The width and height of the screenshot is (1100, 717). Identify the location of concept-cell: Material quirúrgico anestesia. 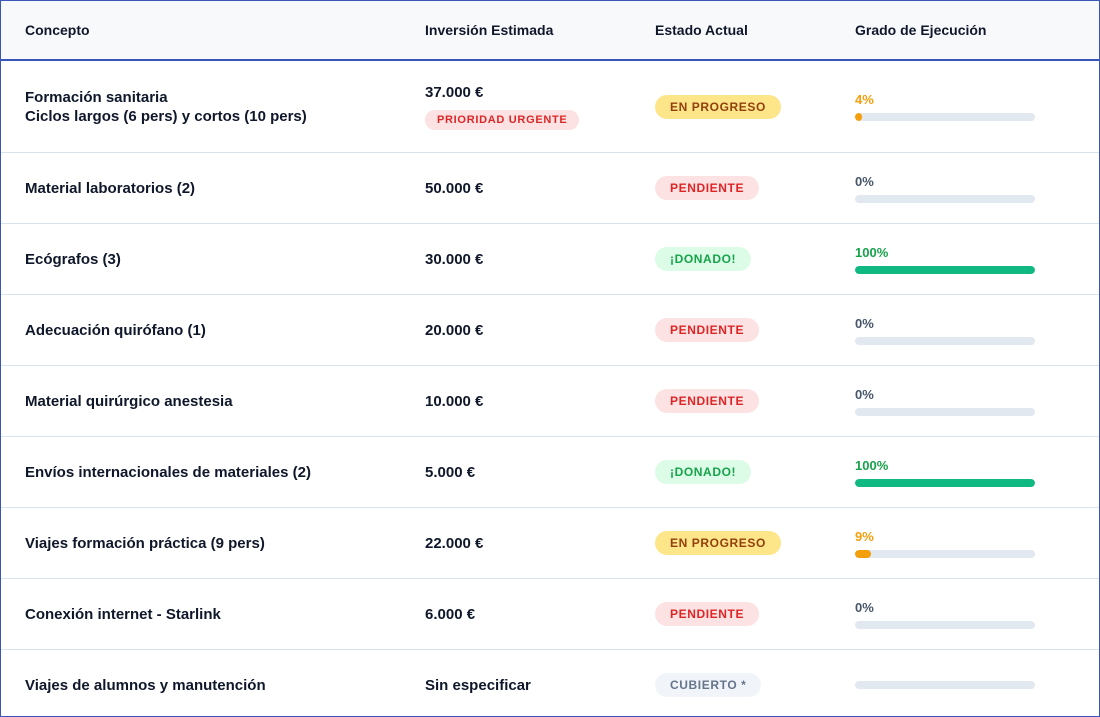
(215, 401).